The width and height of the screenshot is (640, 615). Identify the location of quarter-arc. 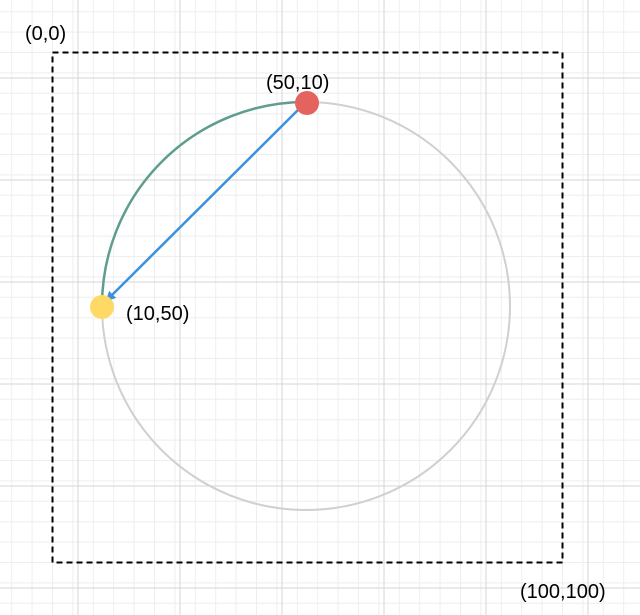
(203, 203).